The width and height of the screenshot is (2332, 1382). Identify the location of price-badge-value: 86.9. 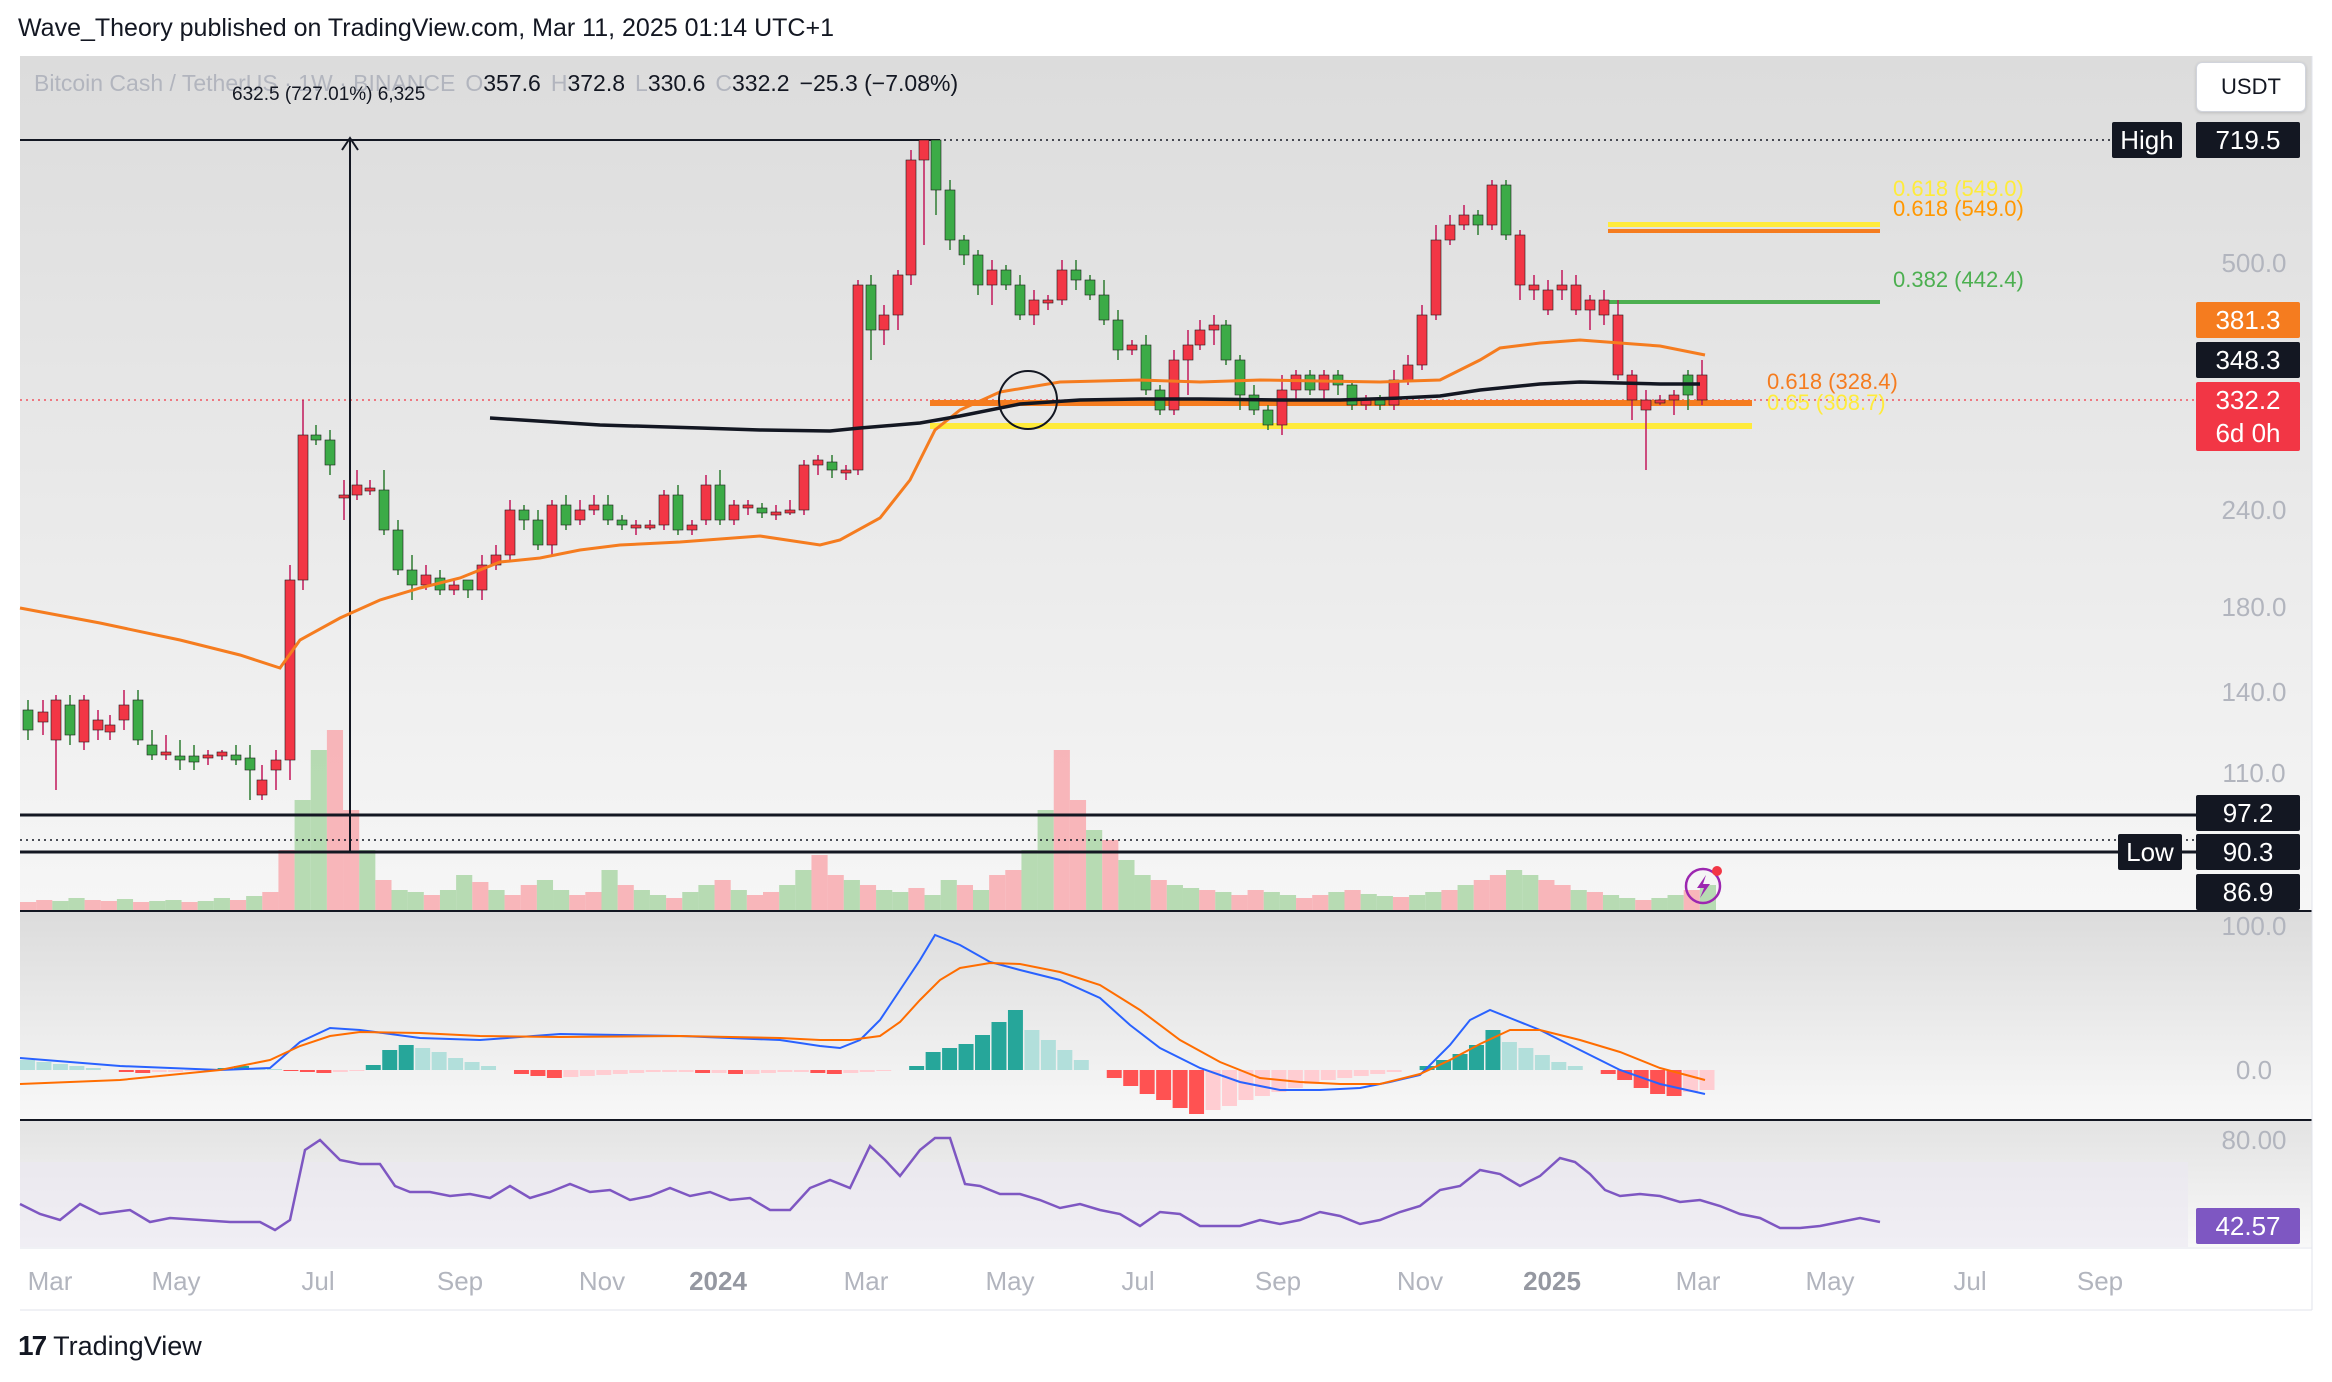
(2248, 892).